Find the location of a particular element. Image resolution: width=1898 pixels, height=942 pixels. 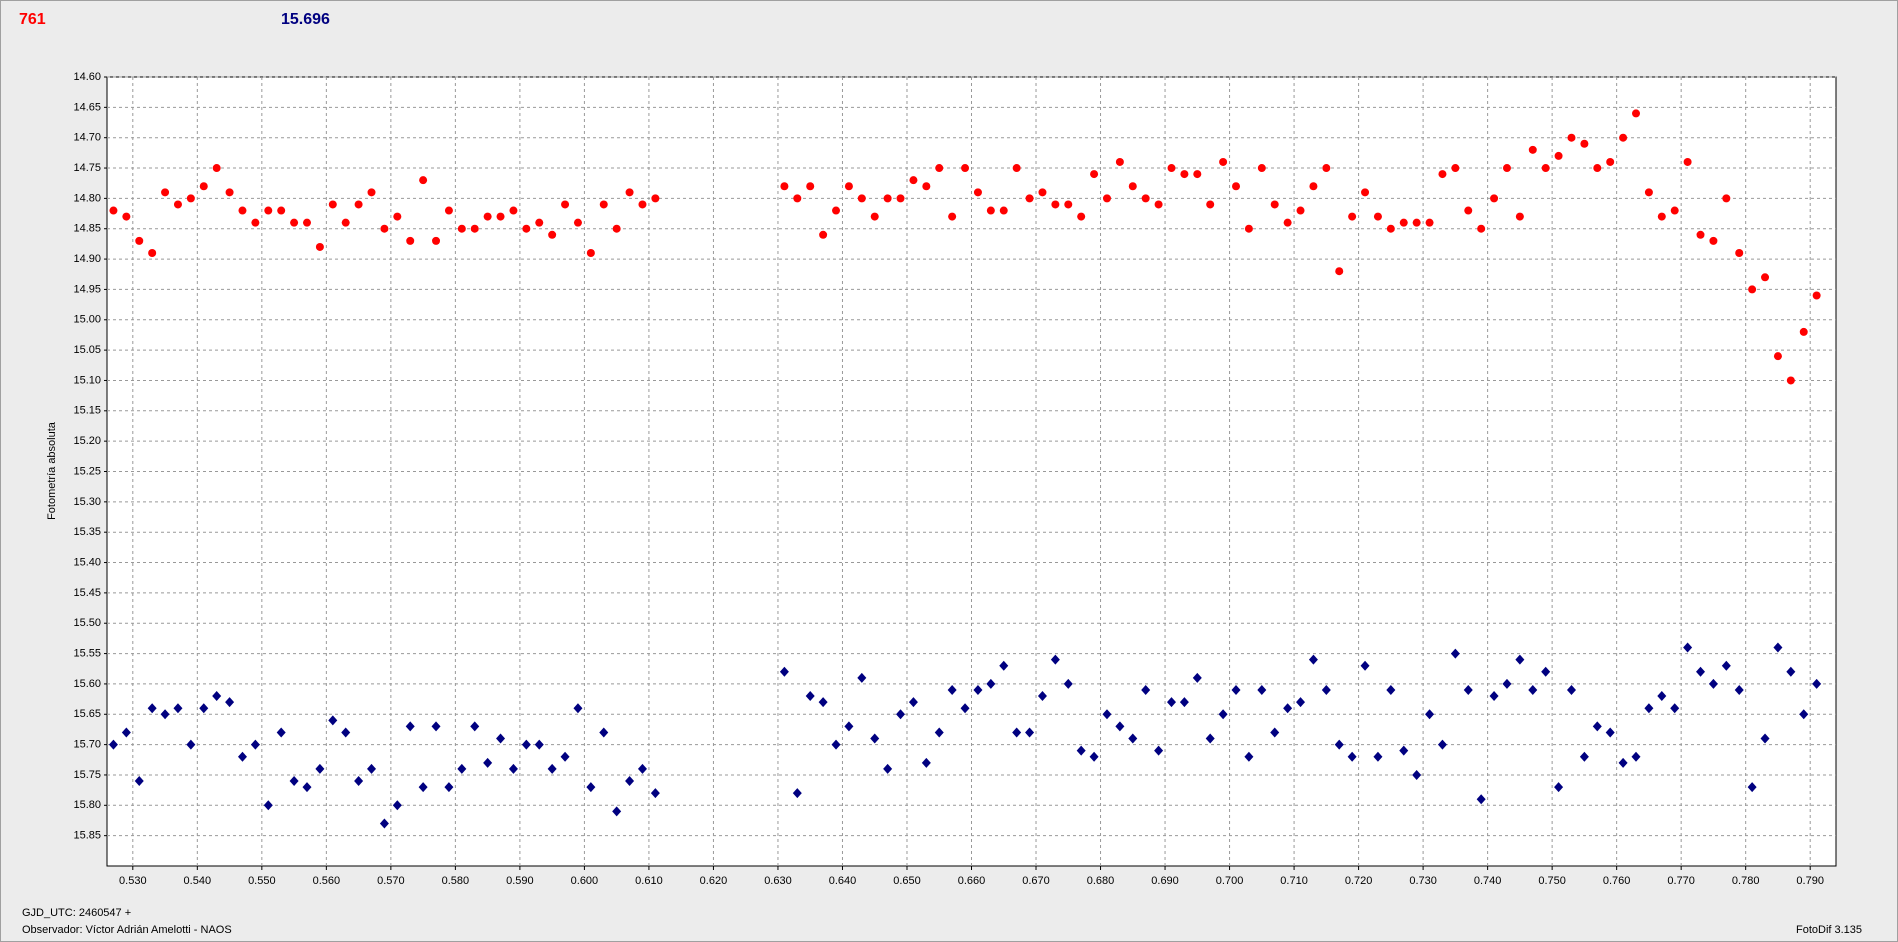

x-tick-label: 0.620 is located at coordinates (714, 881).